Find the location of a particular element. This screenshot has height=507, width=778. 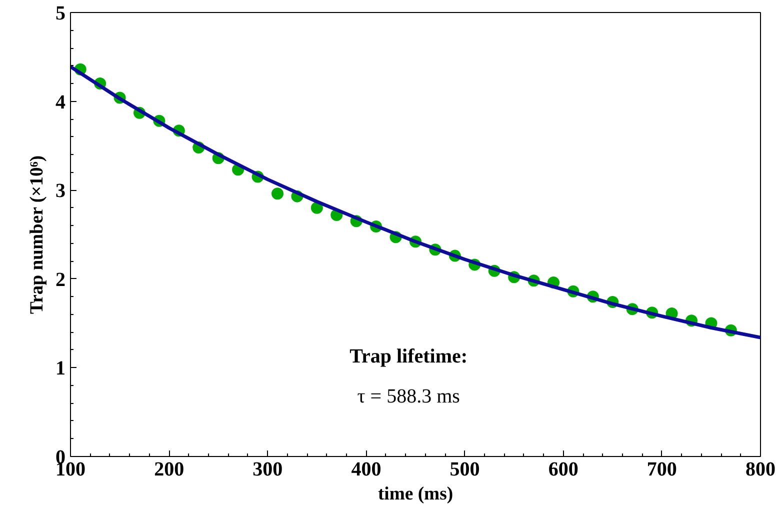

y-tick-label: 5 is located at coordinates (61, 13).